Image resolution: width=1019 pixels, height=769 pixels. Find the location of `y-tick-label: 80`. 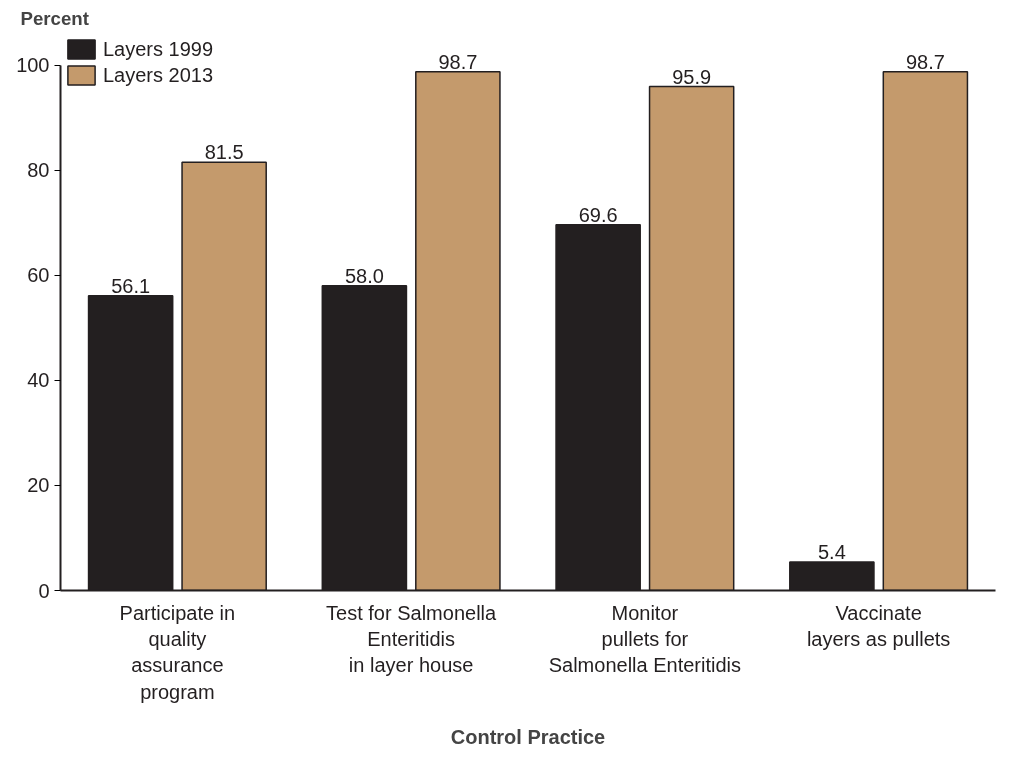

y-tick-label: 80 is located at coordinates (38, 170).